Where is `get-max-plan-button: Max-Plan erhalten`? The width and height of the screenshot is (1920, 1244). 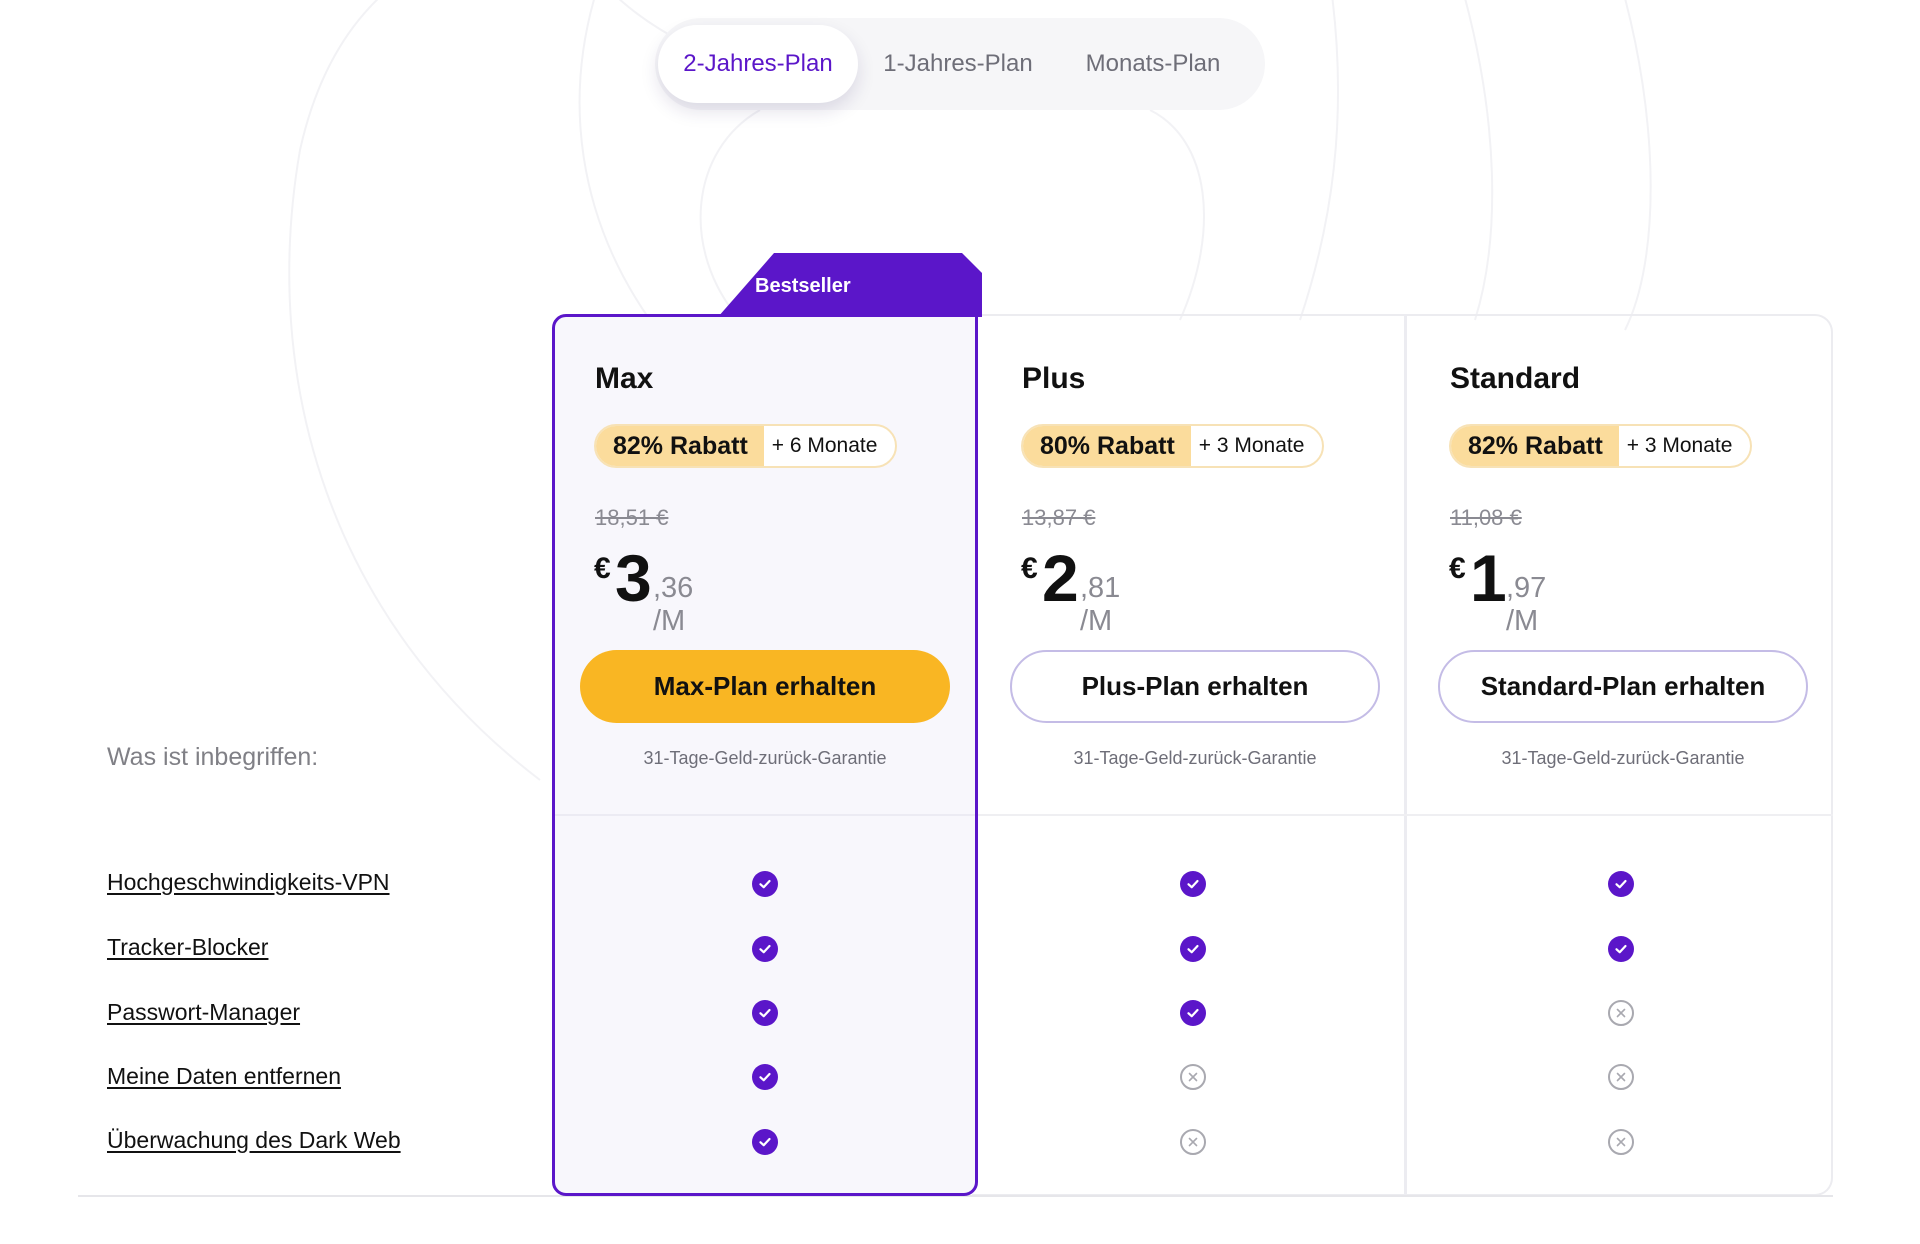 get-max-plan-button: Max-Plan erhalten is located at coordinates (765, 686).